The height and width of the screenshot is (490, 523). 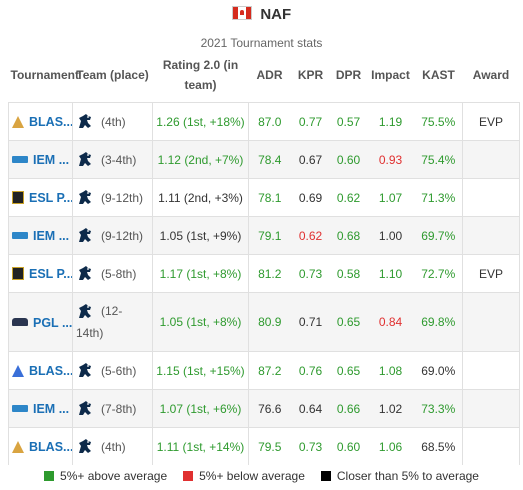 What do you see at coordinates (390, 322) in the screenshot?
I see `impact-cell: 0.84` at bounding box center [390, 322].